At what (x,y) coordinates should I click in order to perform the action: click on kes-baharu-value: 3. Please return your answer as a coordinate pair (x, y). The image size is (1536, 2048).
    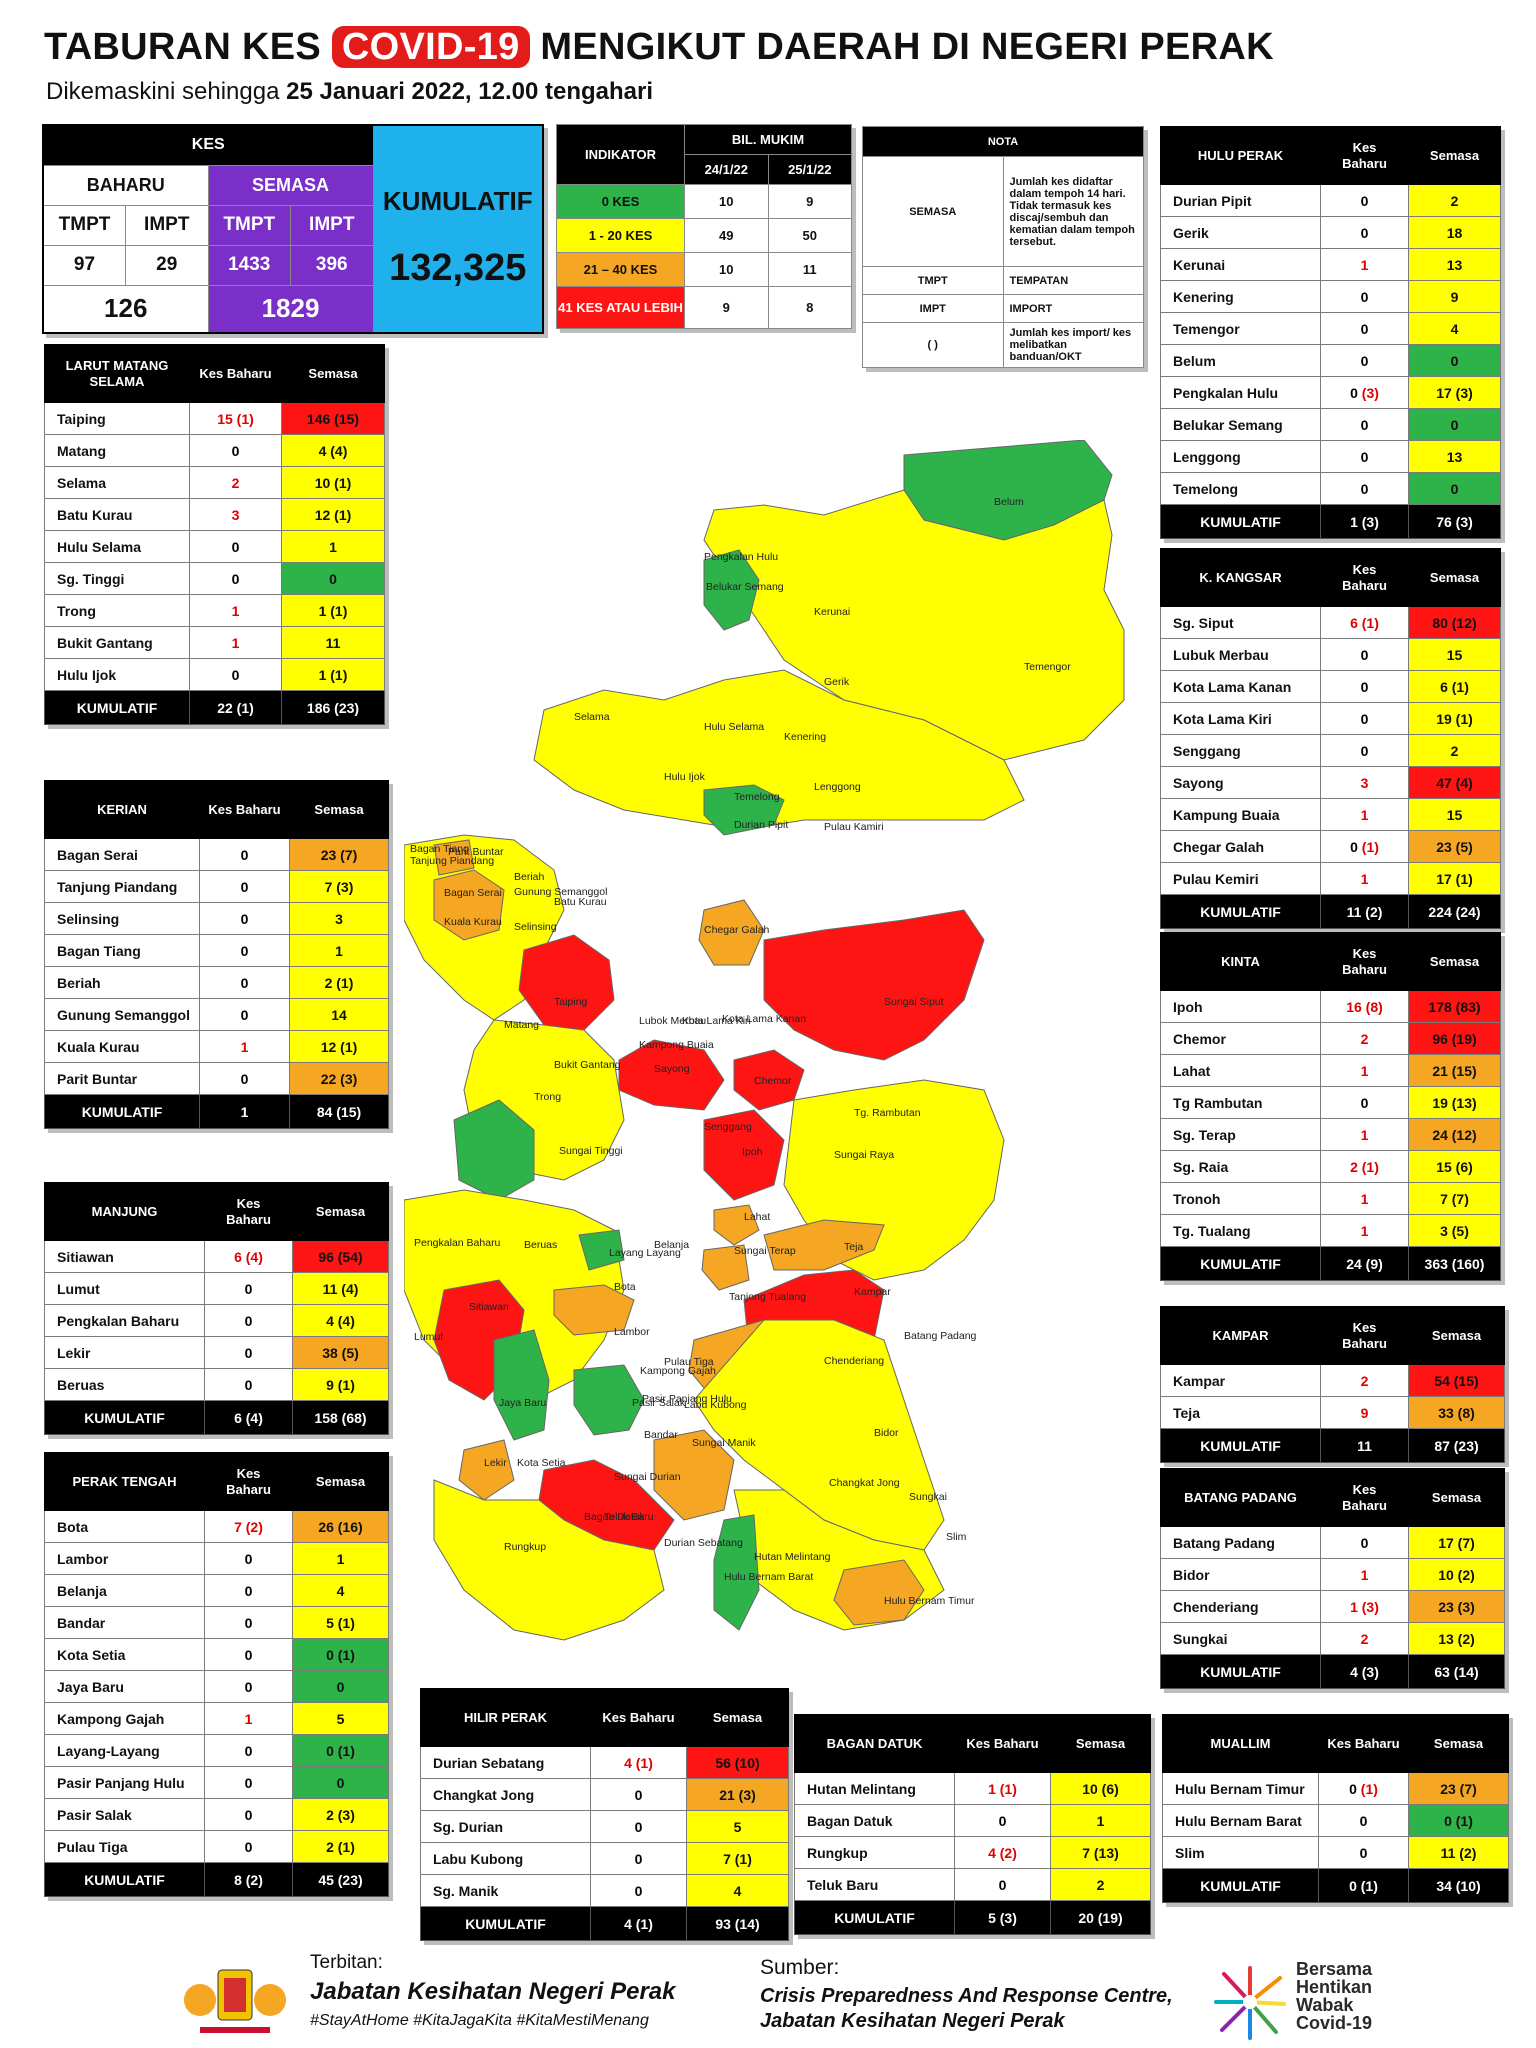
    Looking at the image, I should click on (1364, 782).